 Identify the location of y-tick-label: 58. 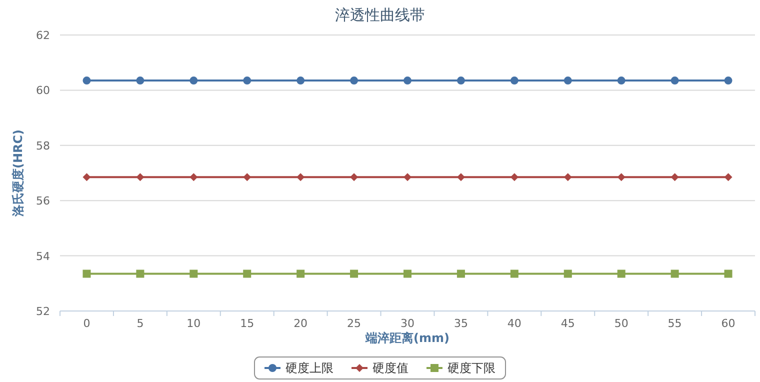
(43, 145).